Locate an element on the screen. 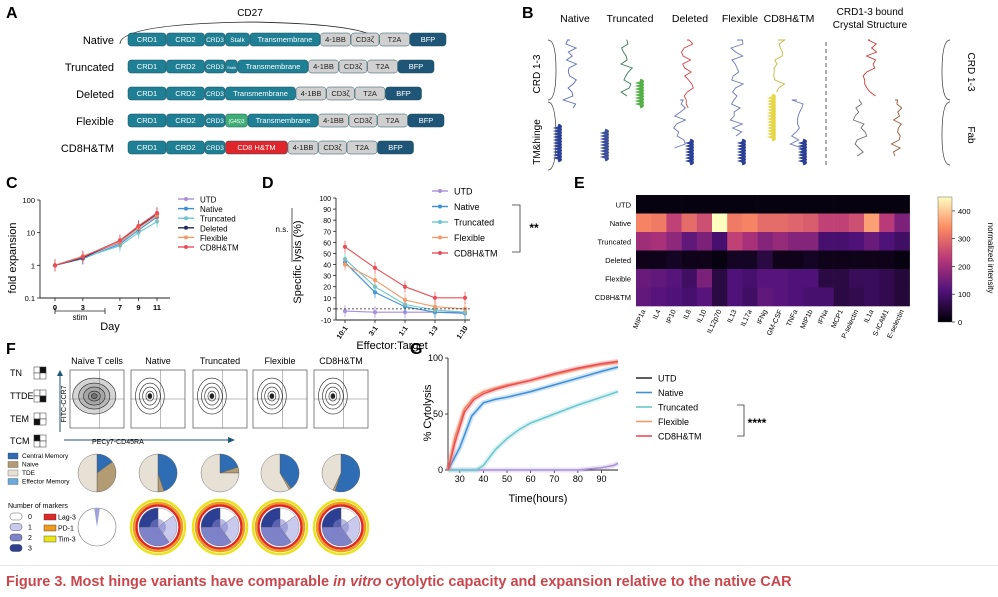 The image size is (998, 597). heatmap-col-label-mip1a: MIP1a is located at coordinates (640, 319).